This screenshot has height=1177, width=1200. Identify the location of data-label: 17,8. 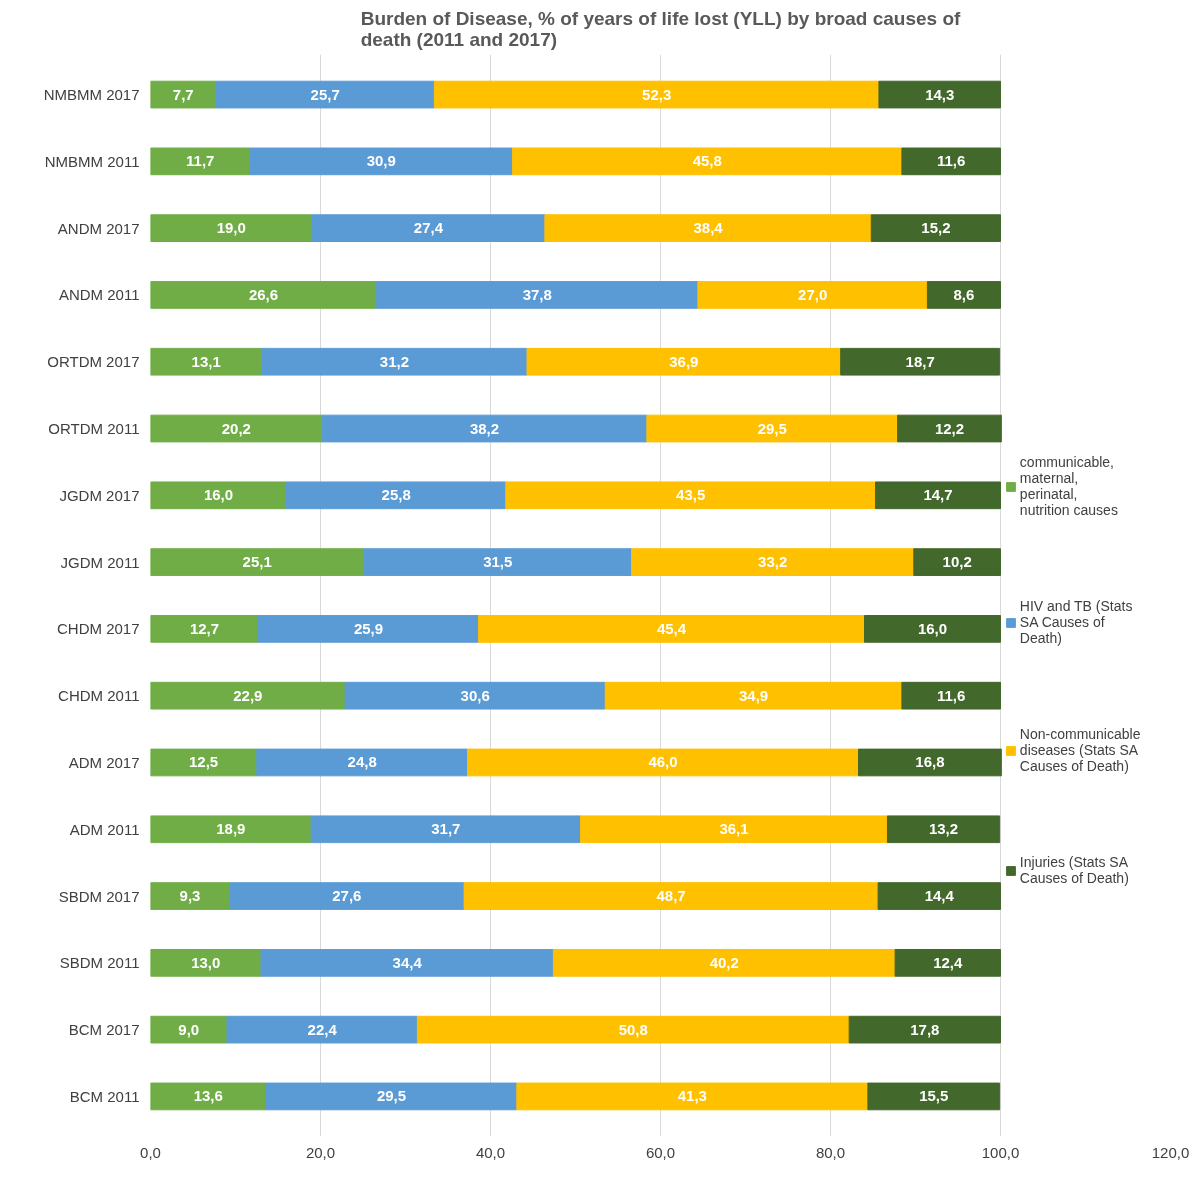
(925, 1029).